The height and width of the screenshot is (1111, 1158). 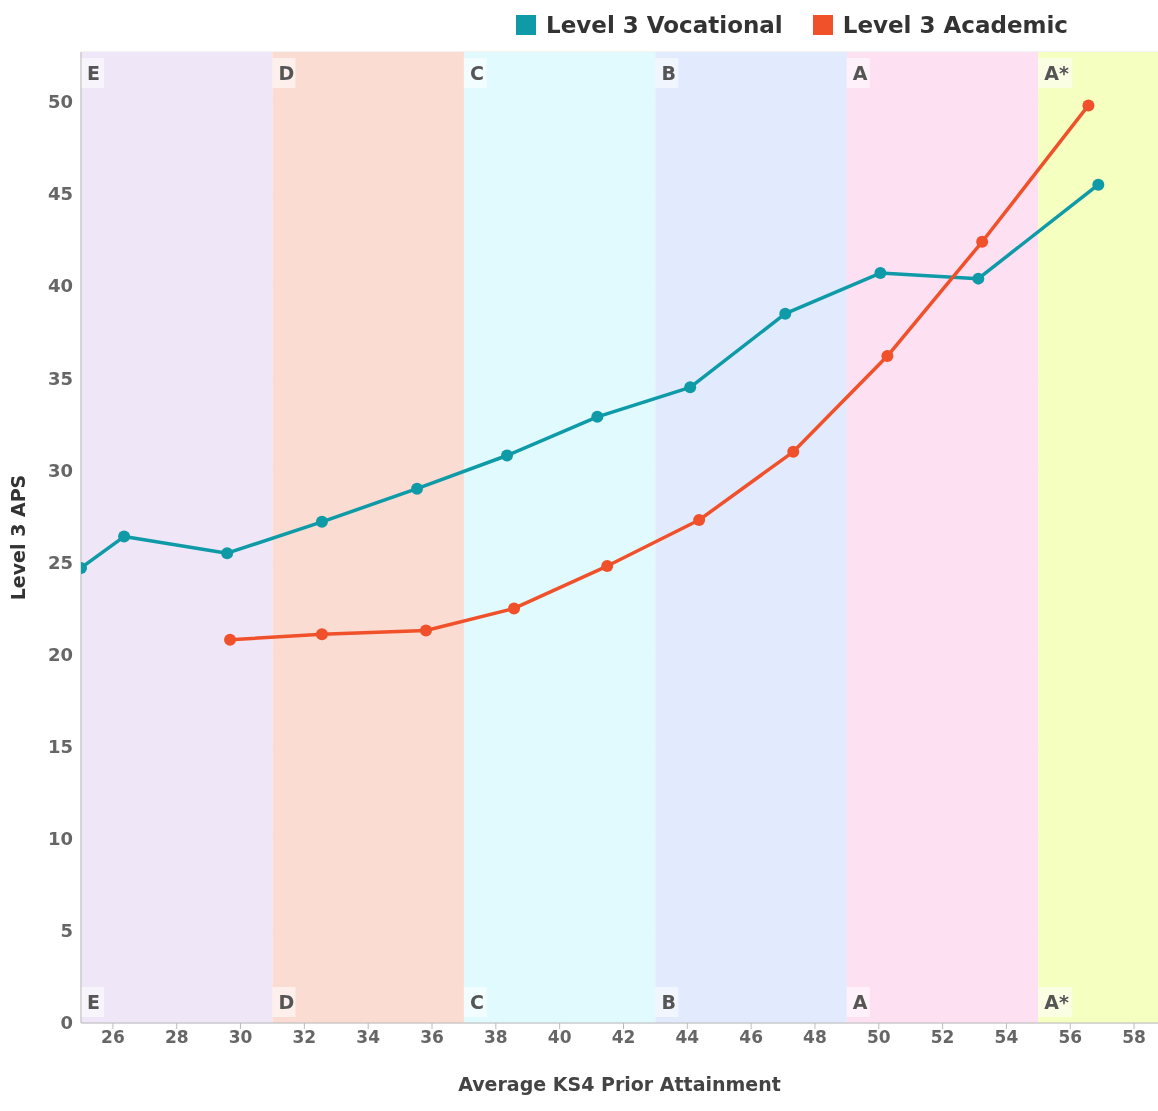 What do you see at coordinates (1134, 1037) in the screenshot?
I see `x-tick-label: 58` at bounding box center [1134, 1037].